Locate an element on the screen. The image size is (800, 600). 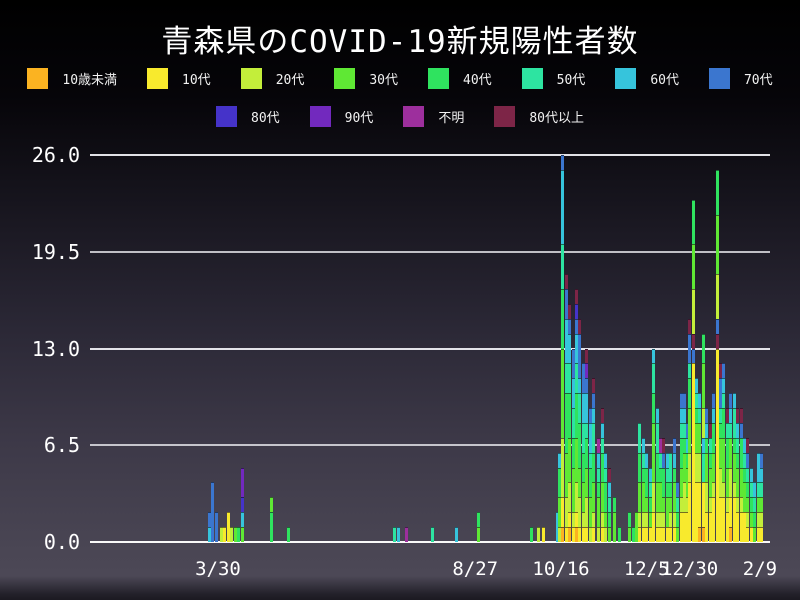
legend-label: 90代 is located at coordinates (359, 118).